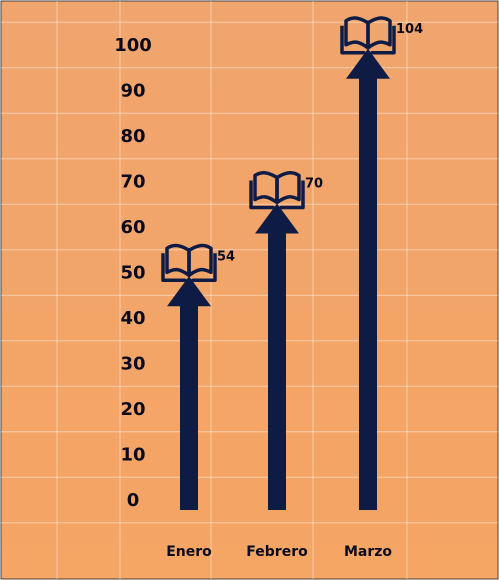 The height and width of the screenshot is (580, 499). Describe the element at coordinates (381, 263) in the screenshot. I see `bar-marzo: 104` at that location.